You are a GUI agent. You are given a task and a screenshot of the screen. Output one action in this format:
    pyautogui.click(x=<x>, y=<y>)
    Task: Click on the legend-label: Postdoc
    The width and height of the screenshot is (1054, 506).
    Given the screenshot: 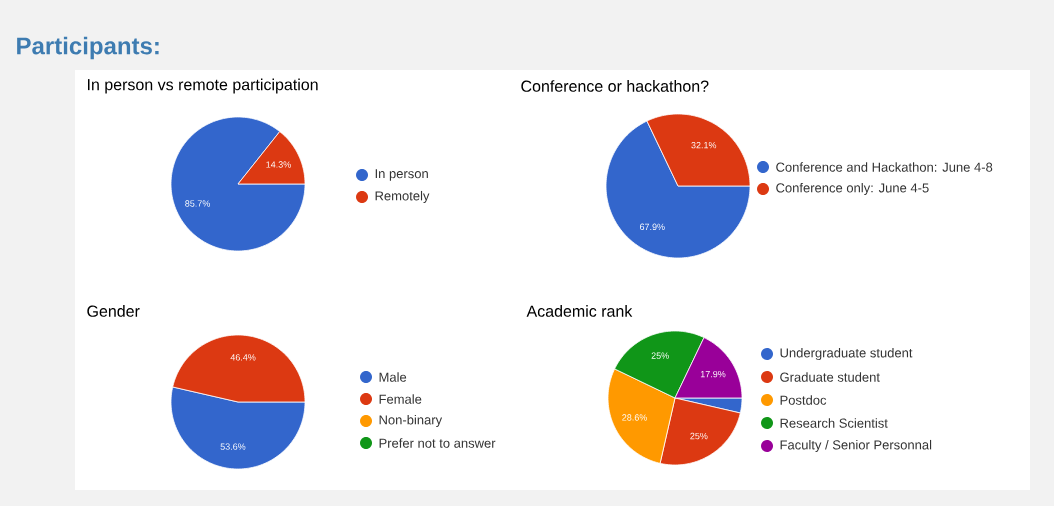 What is the action you would take?
    pyautogui.click(x=803, y=400)
    